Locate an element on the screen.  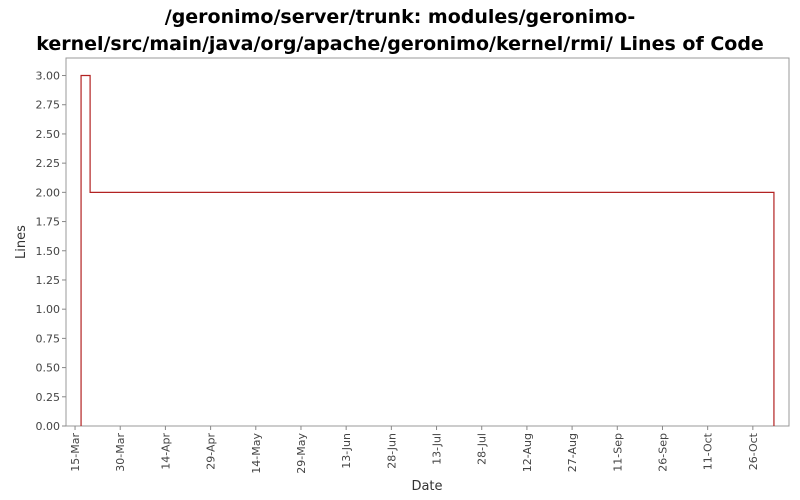
y-tick-label: 0.25 is located at coordinates (48, 397).